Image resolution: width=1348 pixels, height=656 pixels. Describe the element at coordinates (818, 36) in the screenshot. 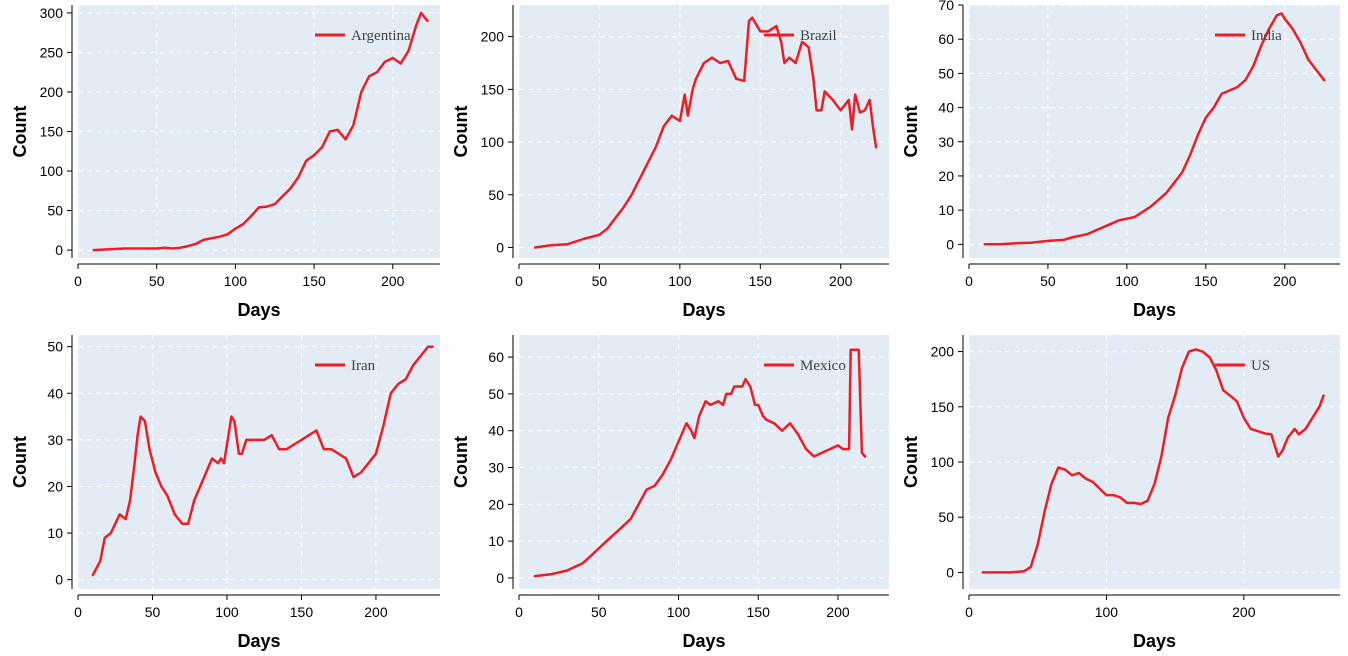

I see `legend-label: Brazil` at that location.